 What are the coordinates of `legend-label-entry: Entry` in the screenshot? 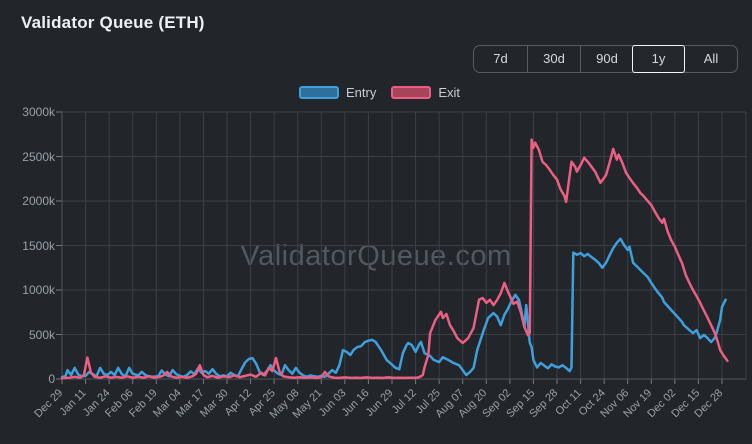 It's located at (361, 92).